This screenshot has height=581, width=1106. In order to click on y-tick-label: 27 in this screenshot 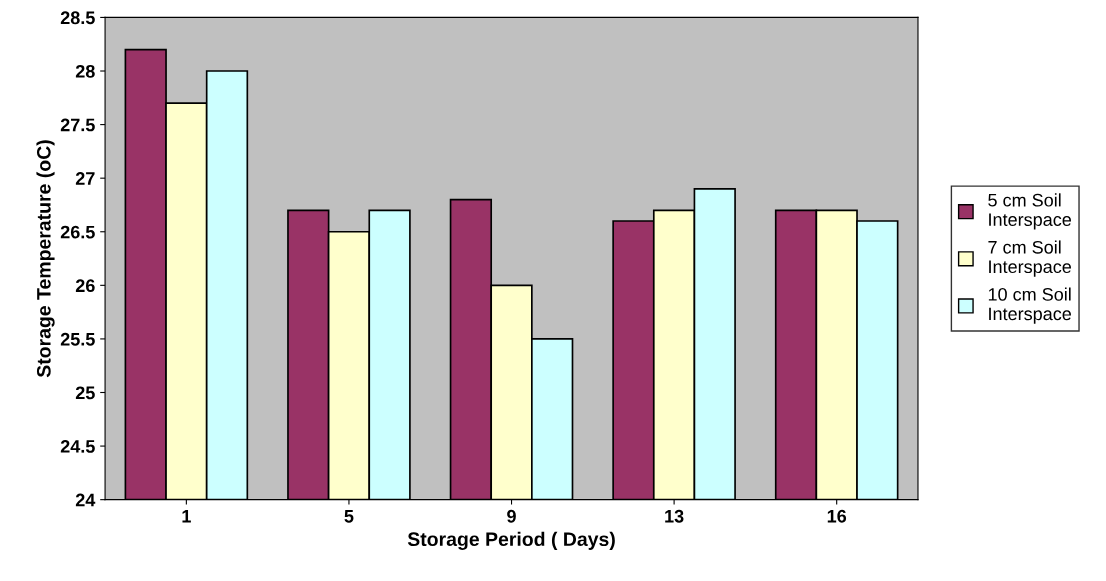, I will do `click(85, 178)`.